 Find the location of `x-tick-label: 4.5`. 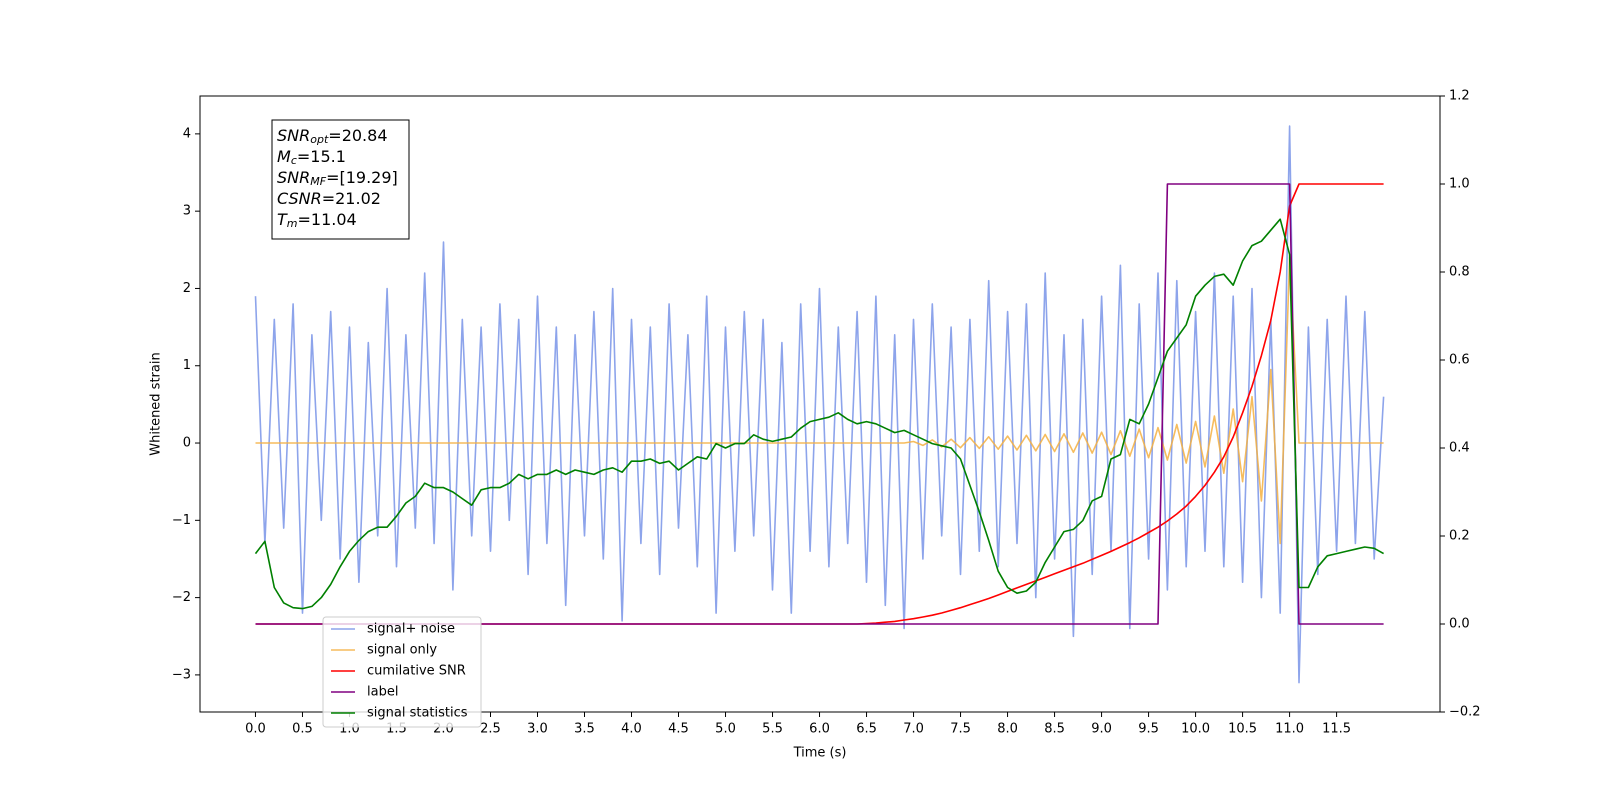

x-tick-label: 4.5 is located at coordinates (678, 729).